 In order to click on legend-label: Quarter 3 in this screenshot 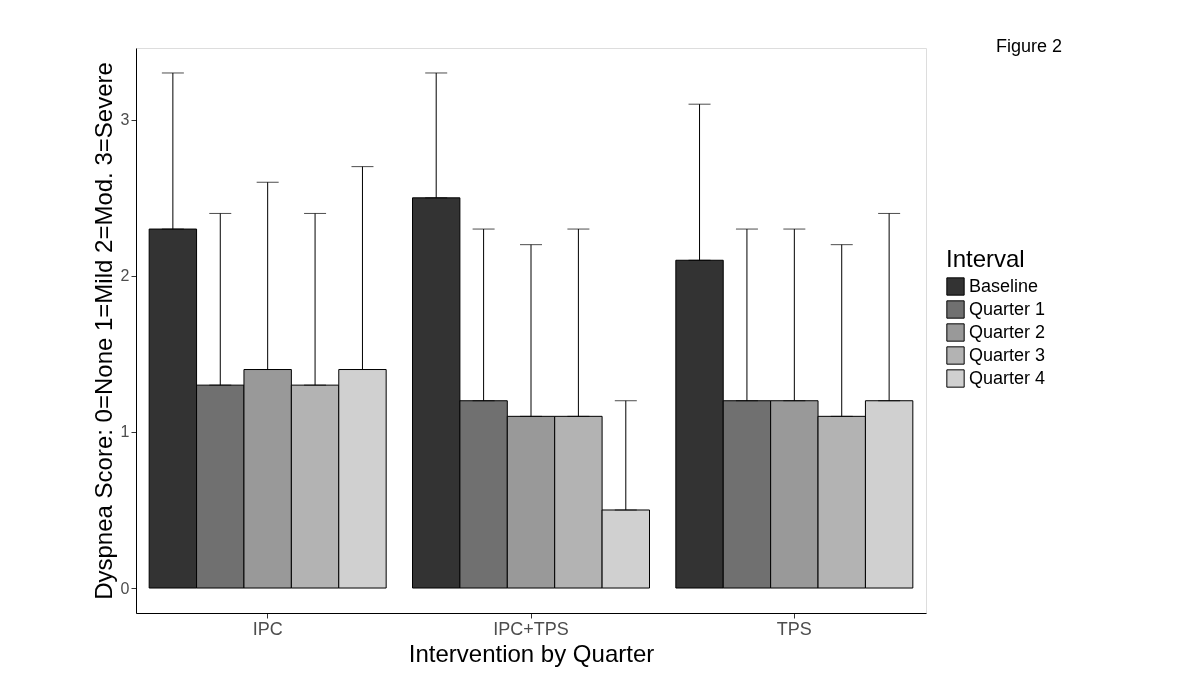, I will do `click(1007, 354)`.